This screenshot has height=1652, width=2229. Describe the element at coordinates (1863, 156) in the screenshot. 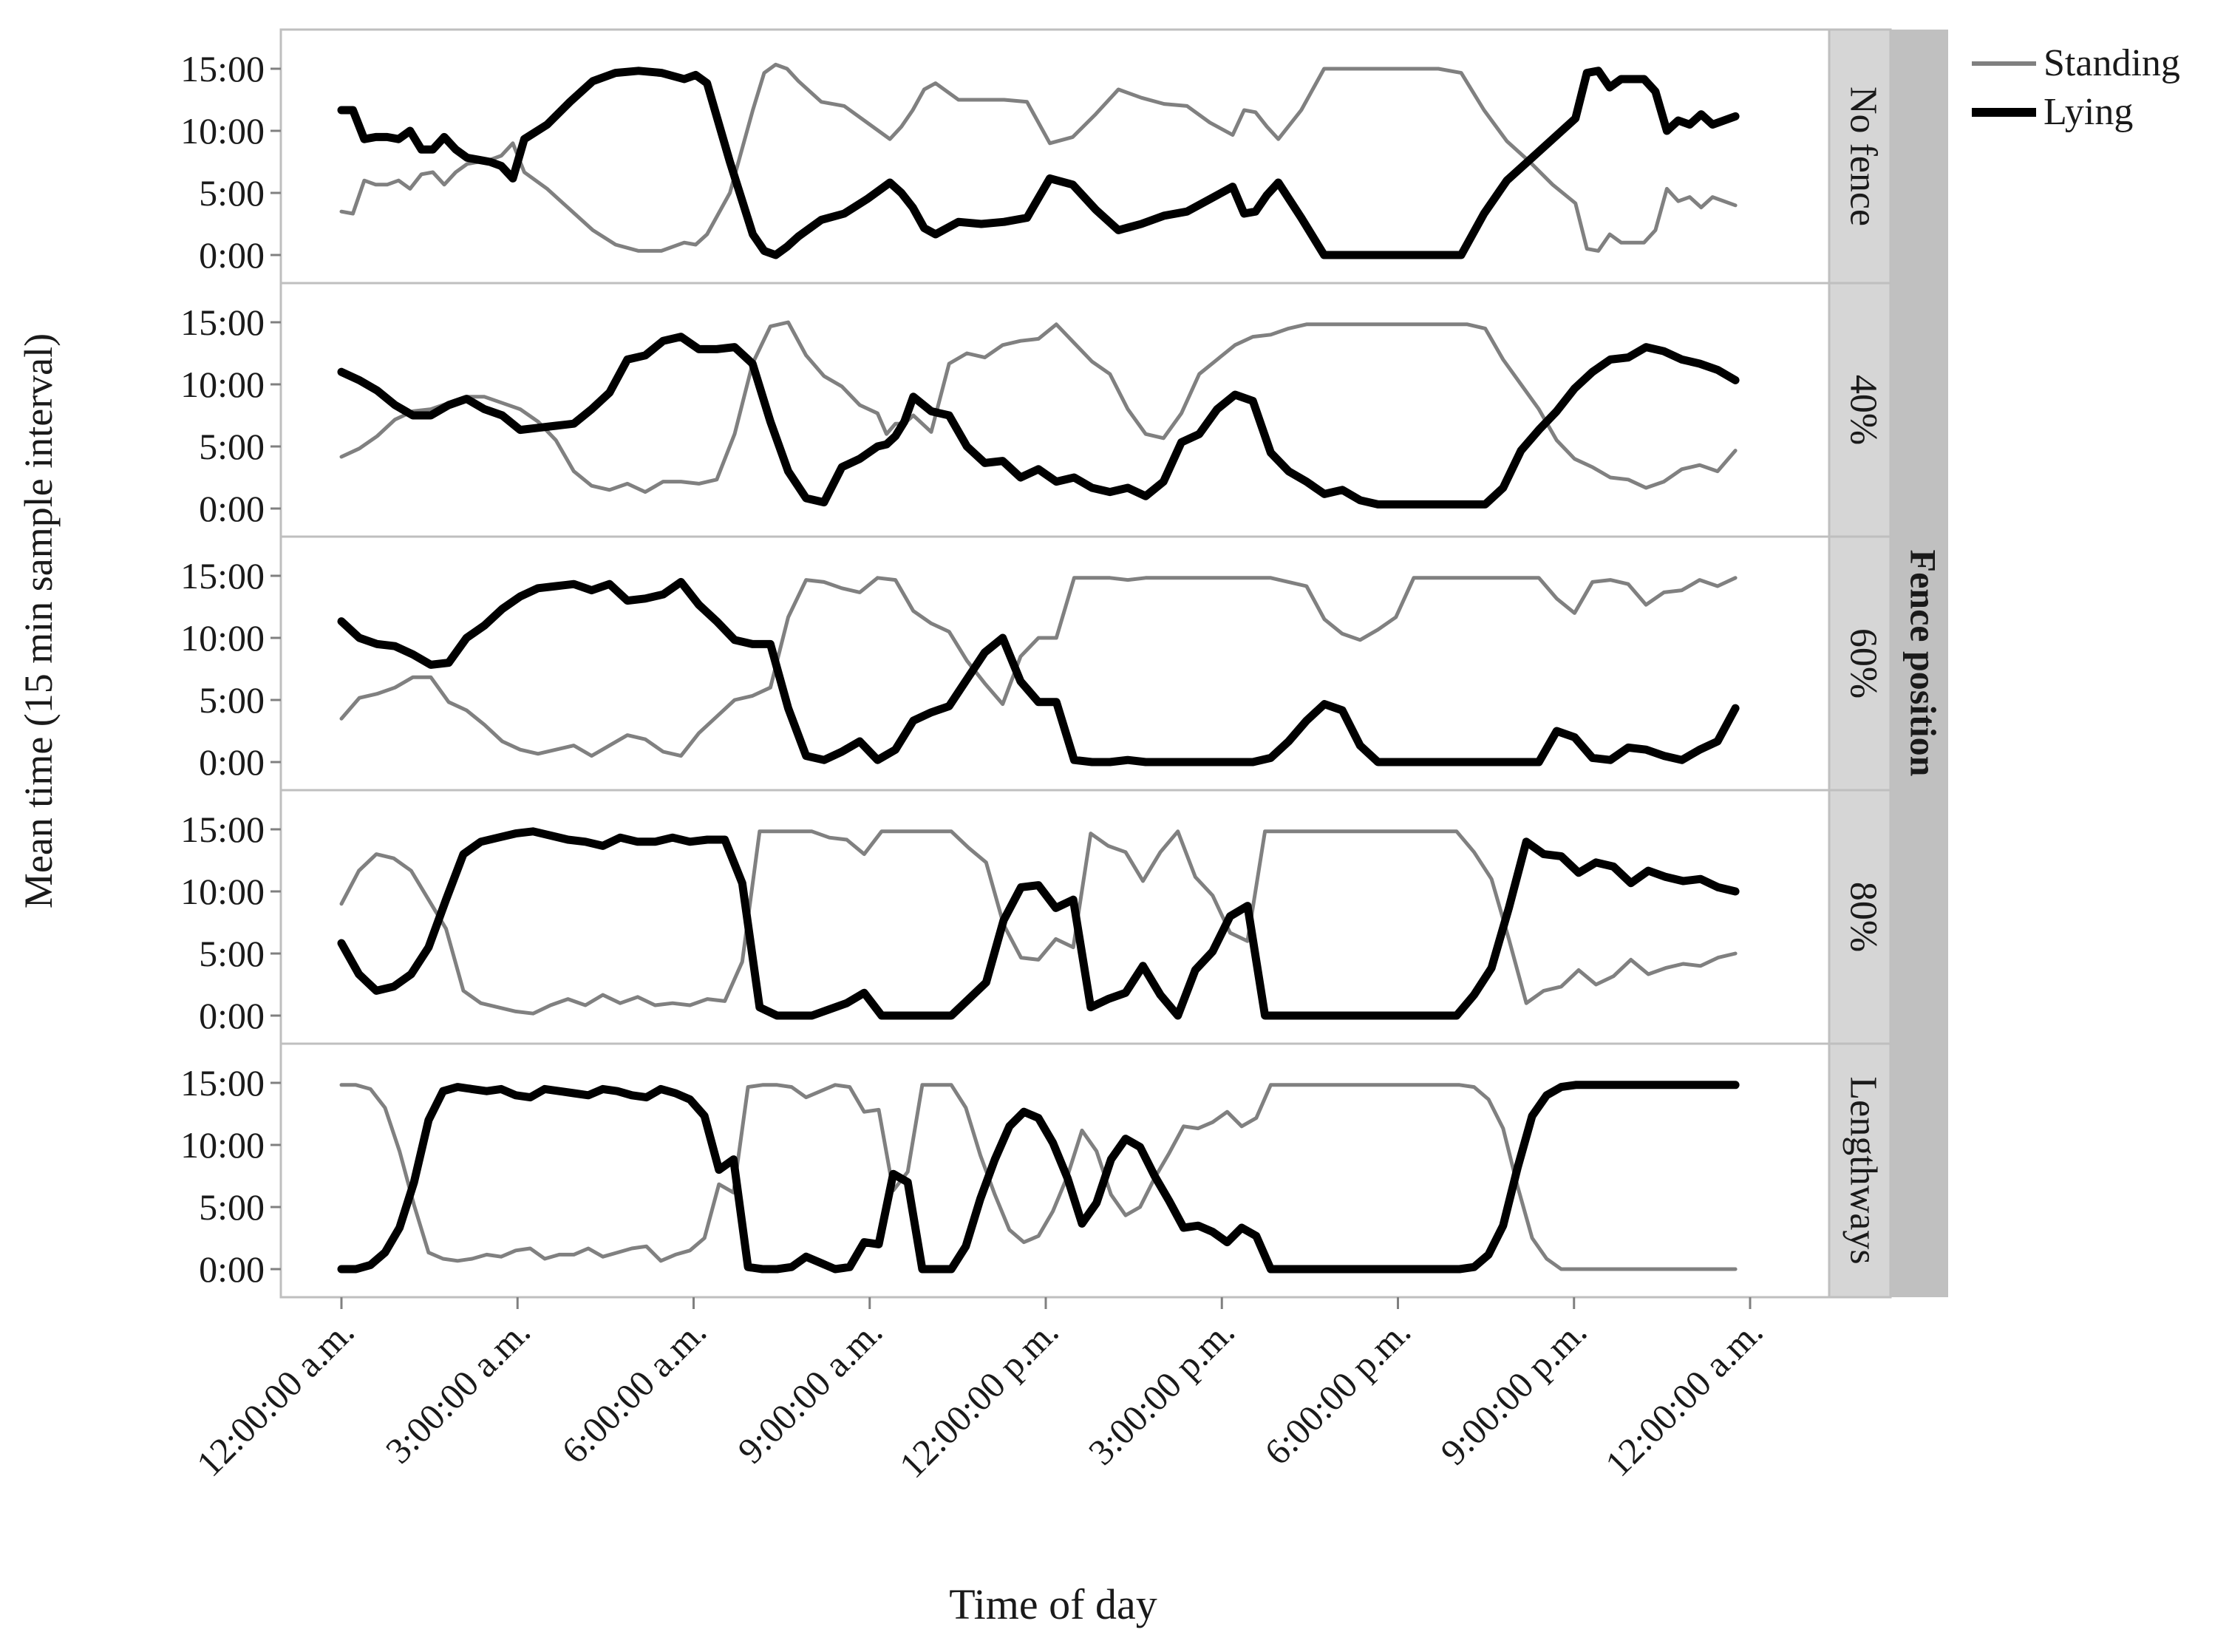

I see `facet-label: No fence` at that location.